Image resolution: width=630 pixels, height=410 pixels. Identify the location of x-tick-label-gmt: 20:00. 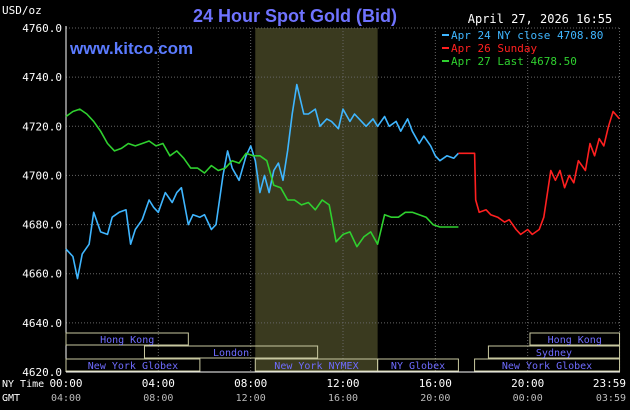
(435, 398).